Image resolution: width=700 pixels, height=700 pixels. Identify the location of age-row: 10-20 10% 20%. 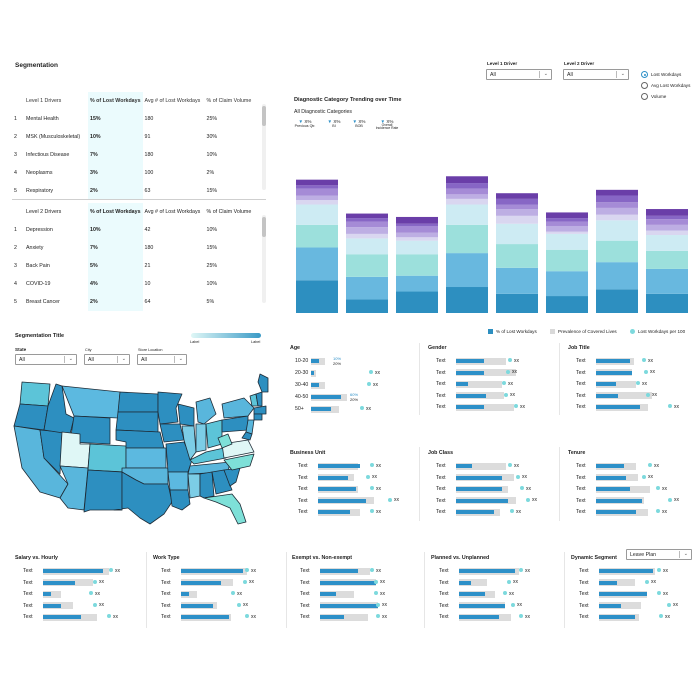
(318, 361).